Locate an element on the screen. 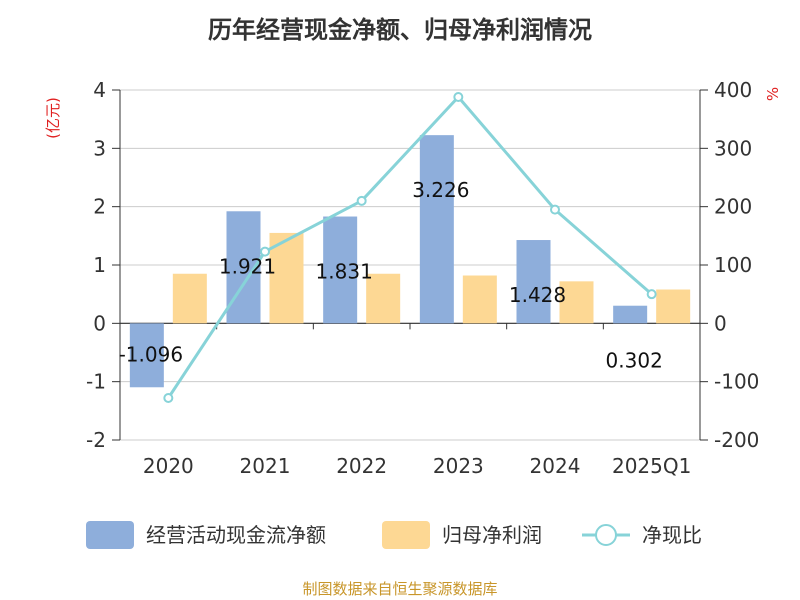 The image size is (800, 600). legend-swatch-ratio-marker is located at coordinates (606, 535).